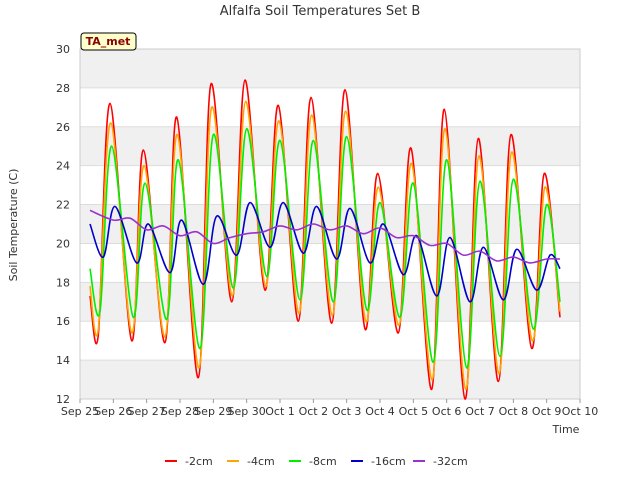  Describe the element at coordinates (566, 429) in the screenshot. I see `x-axis-label: Time` at that location.